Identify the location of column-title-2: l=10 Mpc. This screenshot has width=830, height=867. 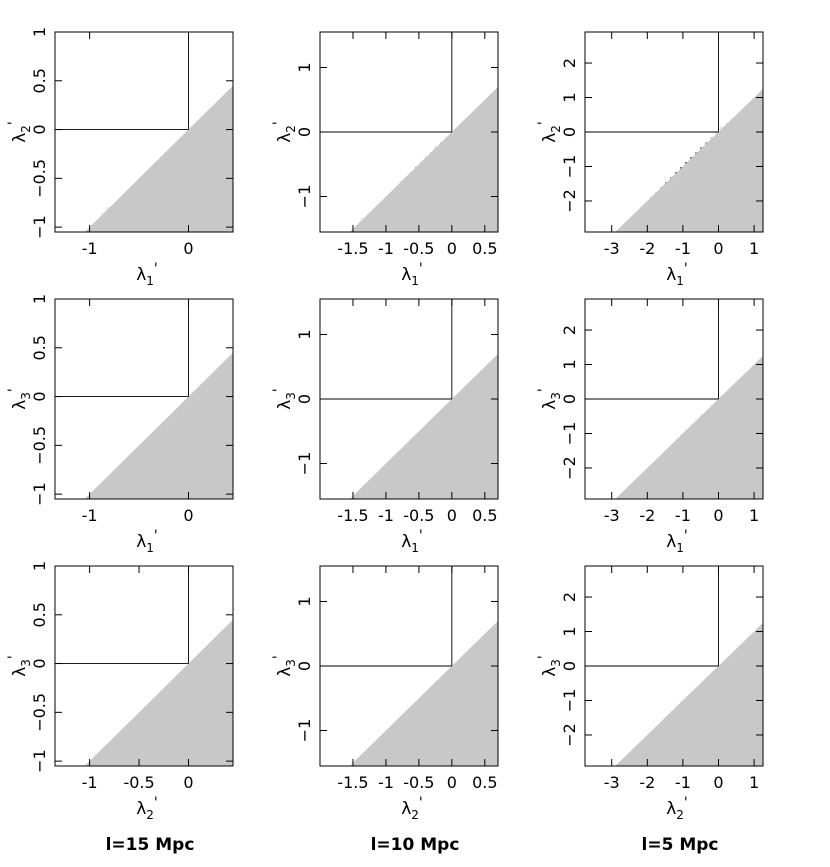
(415, 845).